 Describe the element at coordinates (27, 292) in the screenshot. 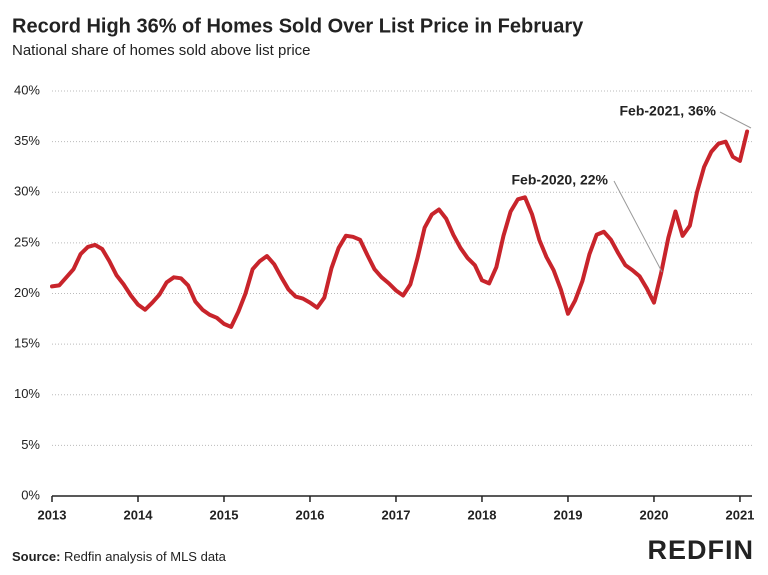

I see `y-tick-label: 20%` at that location.